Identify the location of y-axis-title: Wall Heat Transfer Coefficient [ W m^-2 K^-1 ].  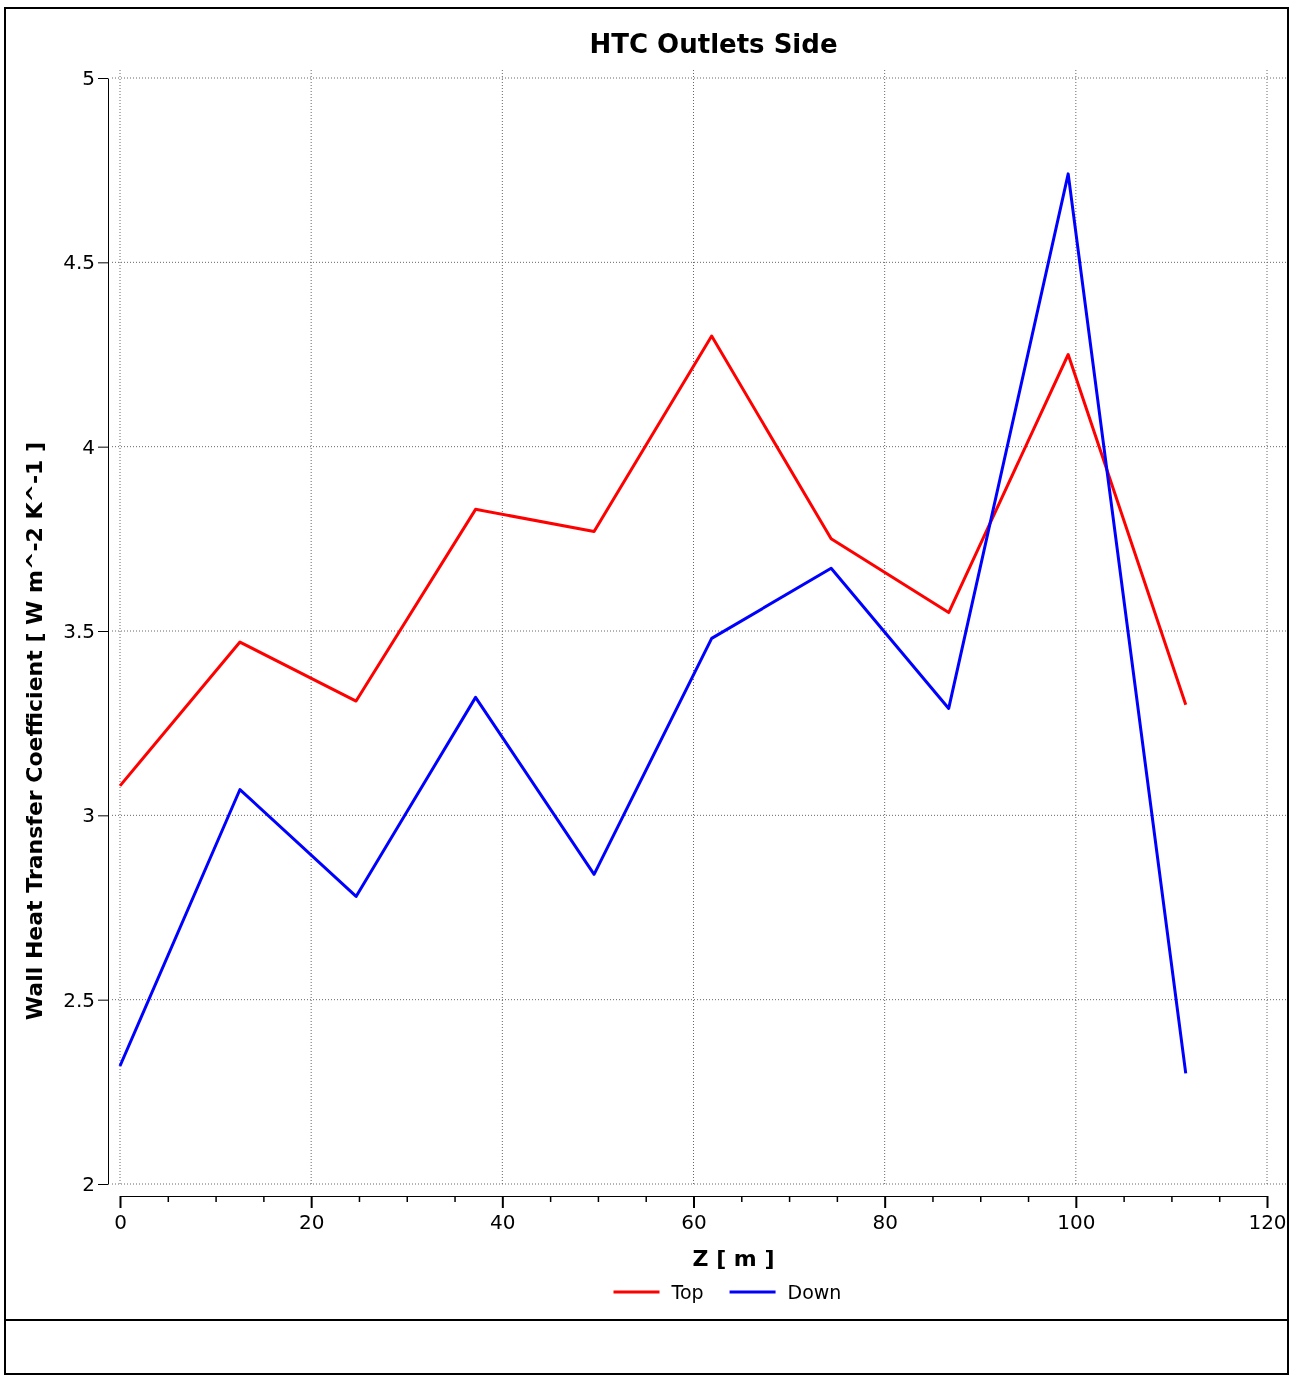
(34, 731).